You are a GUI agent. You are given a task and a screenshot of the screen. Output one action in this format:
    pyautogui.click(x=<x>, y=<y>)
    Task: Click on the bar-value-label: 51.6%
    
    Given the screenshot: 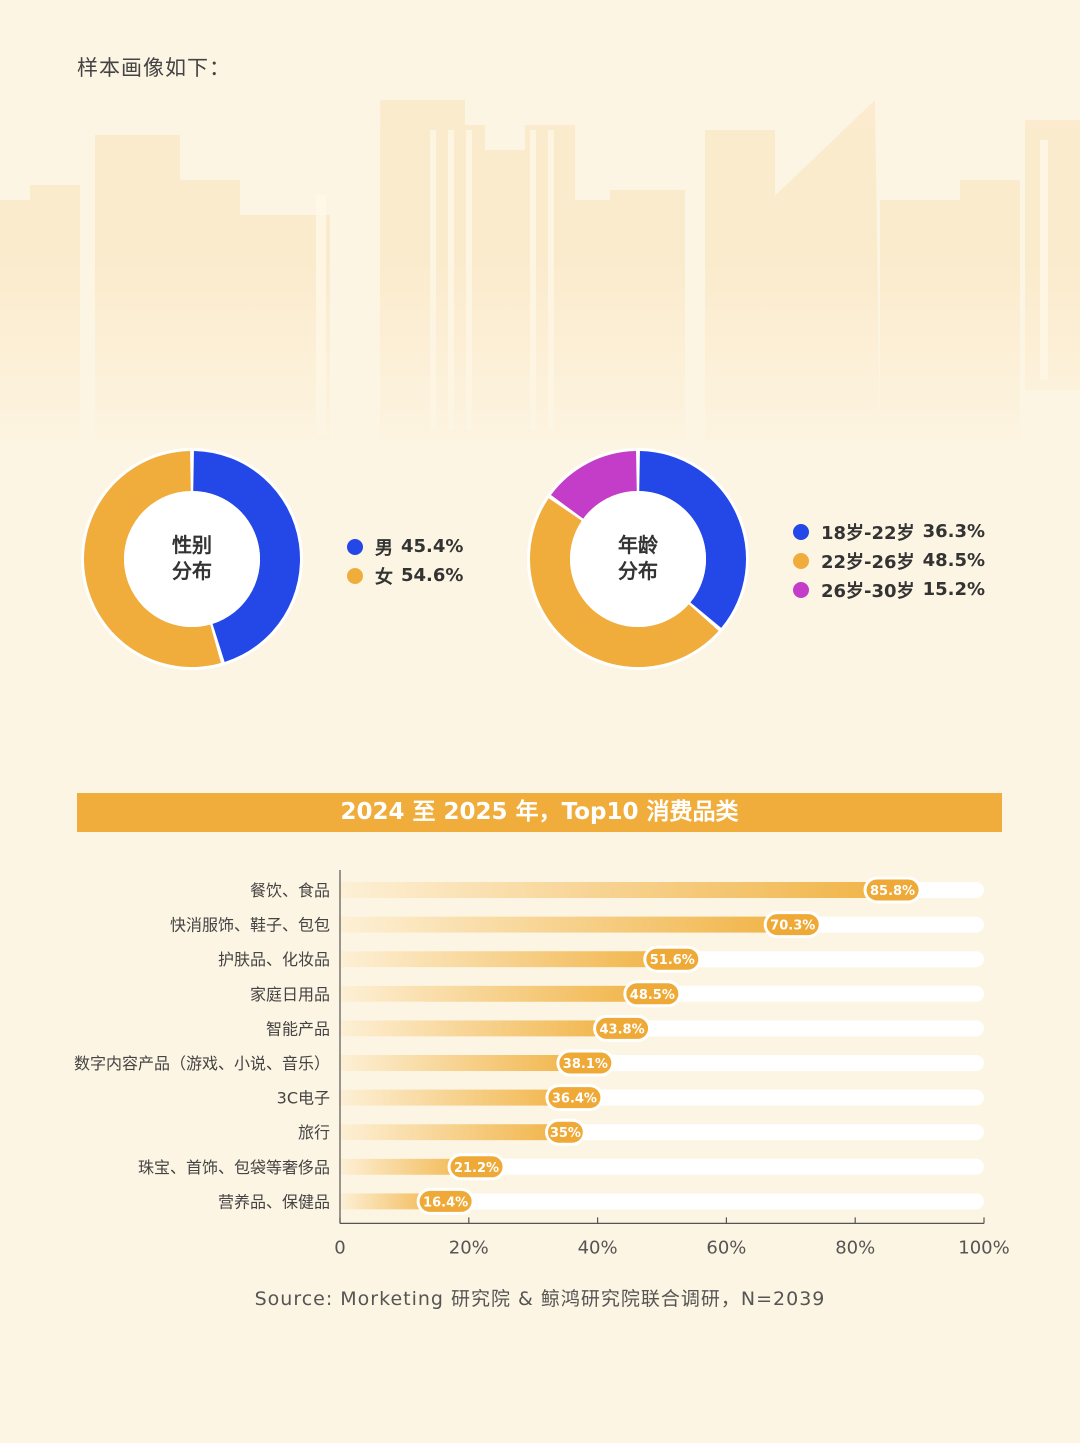 What is the action you would take?
    pyautogui.click(x=672, y=960)
    